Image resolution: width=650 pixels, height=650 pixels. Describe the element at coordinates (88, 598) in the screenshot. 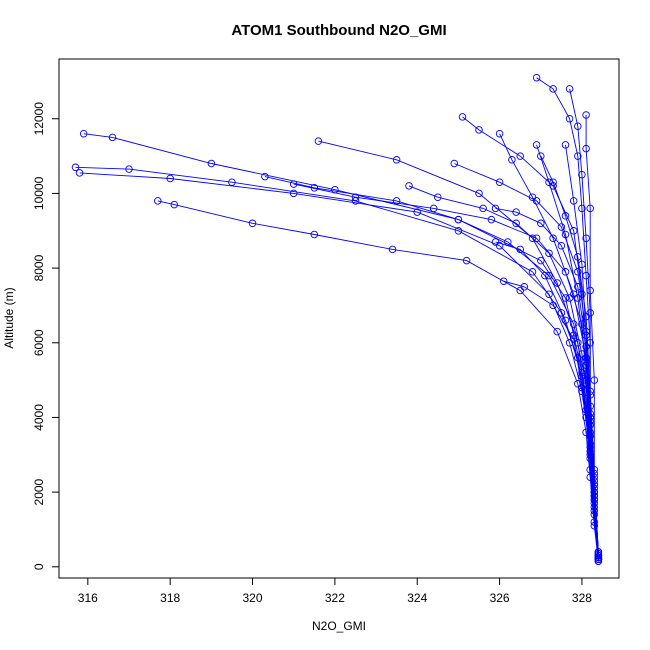

I see `x-tick-label: 316` at that location.